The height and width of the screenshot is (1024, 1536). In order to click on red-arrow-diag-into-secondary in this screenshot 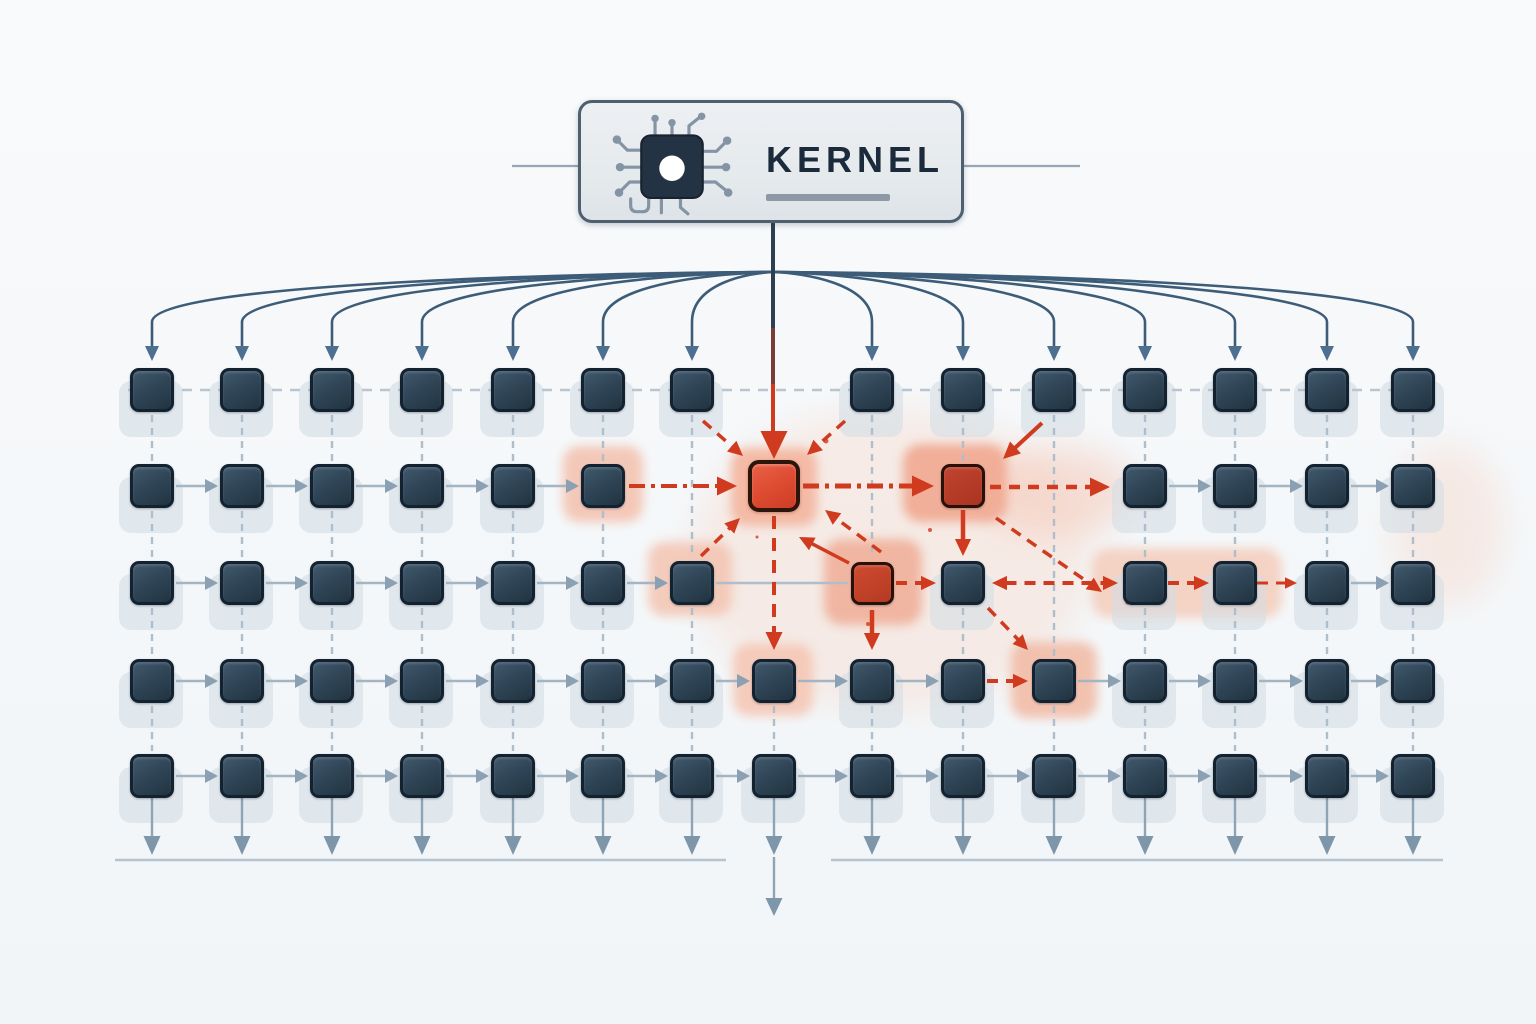, I will do `click(1023, 440)`.